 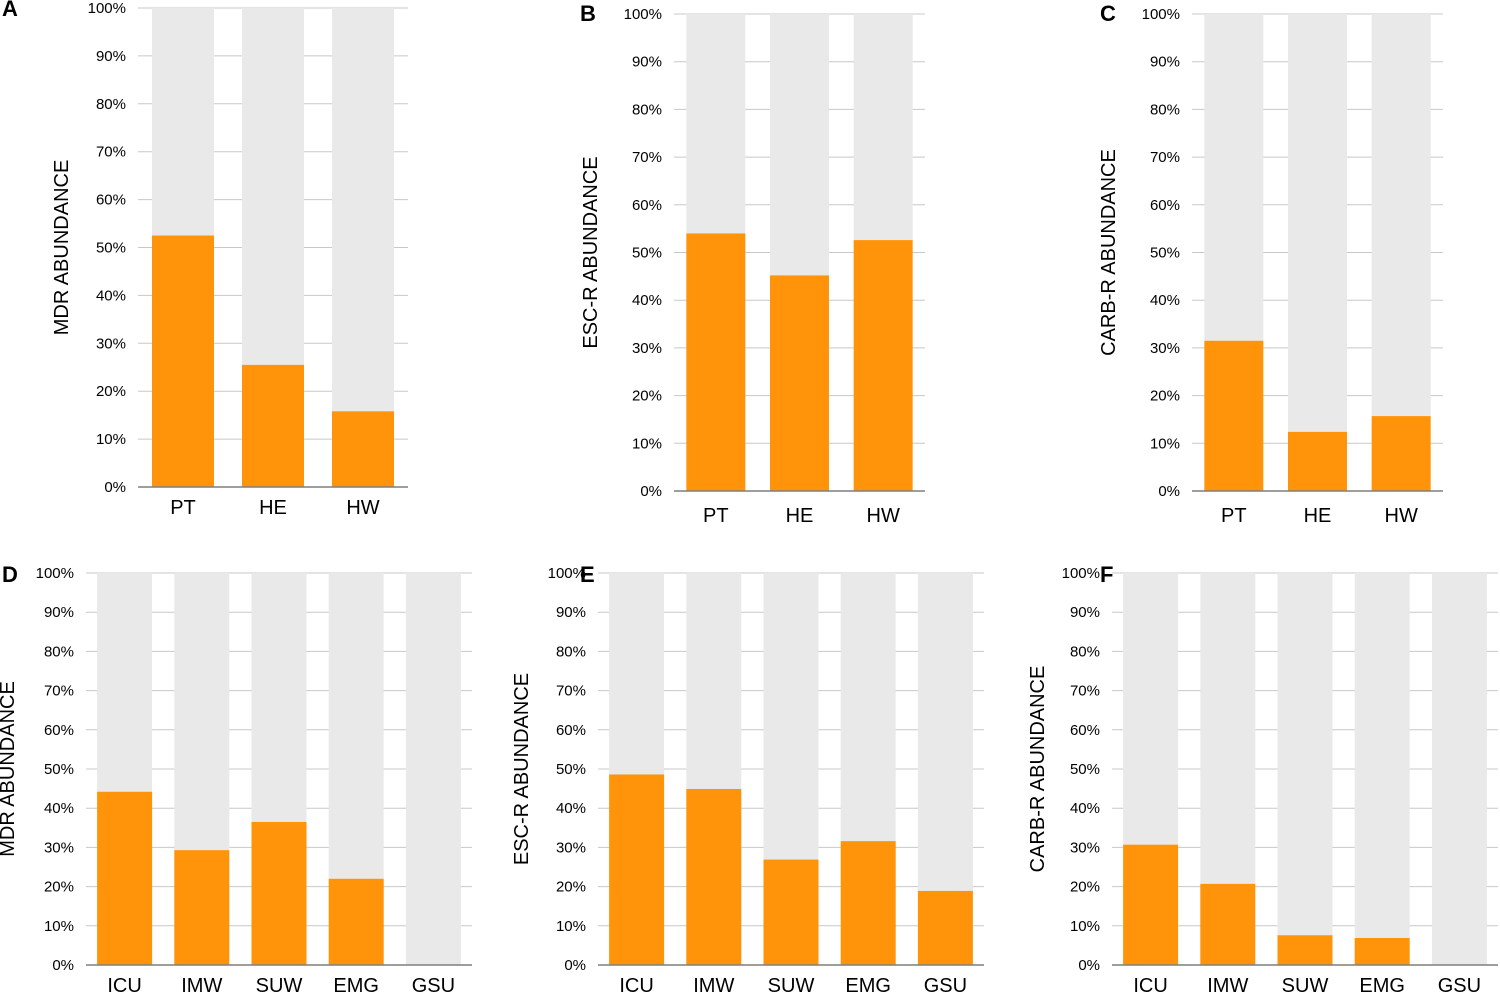 What do you see at coordinates (588, 13) in the screenshot?
I see `panel-letter: B` at bounding box center [588, 13].